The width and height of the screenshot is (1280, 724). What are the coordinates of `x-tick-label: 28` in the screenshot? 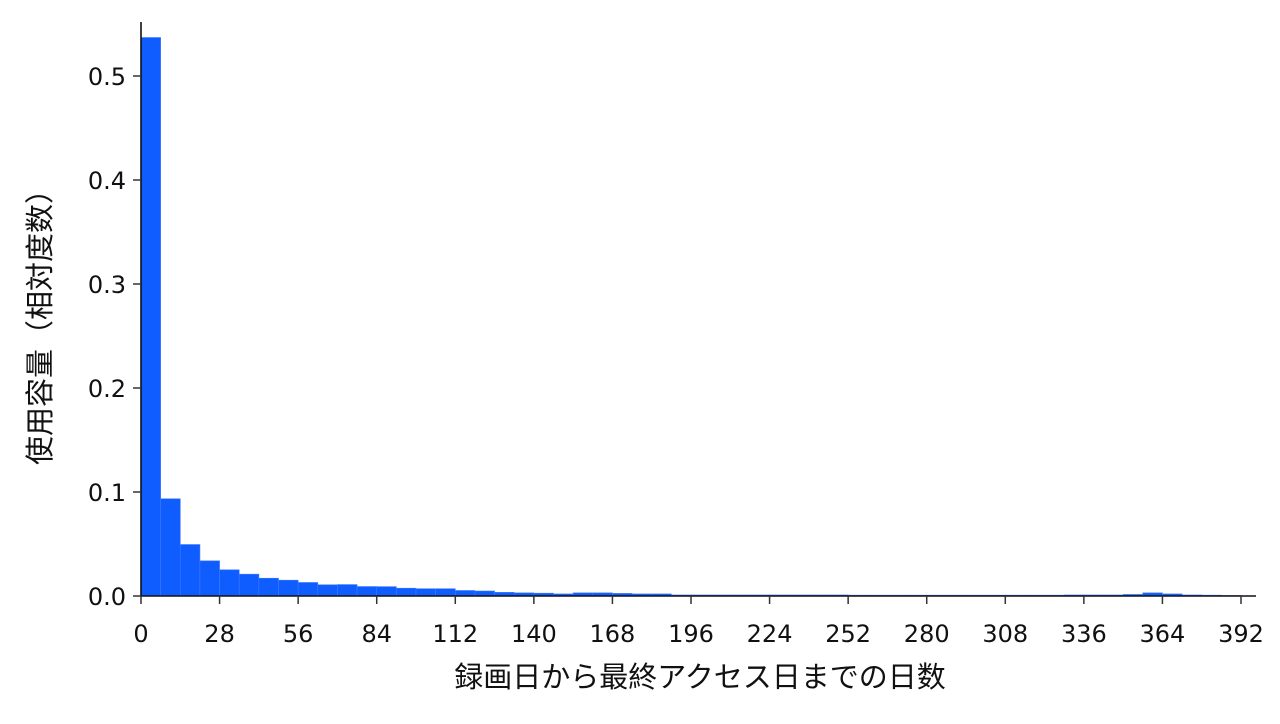 It's located at (219, 634).